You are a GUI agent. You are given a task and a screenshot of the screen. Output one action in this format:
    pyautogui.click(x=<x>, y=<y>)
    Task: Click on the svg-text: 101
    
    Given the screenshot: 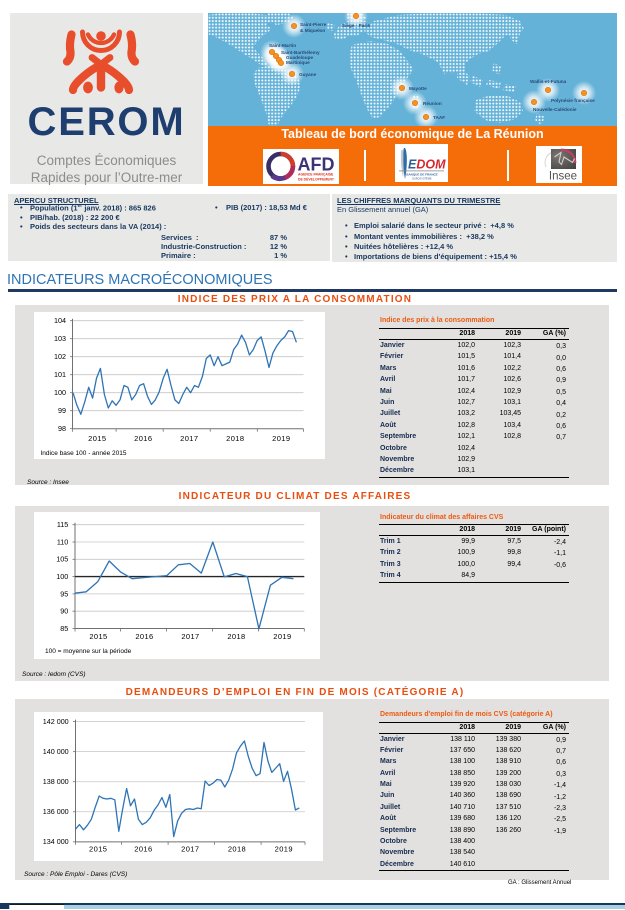 What is the action you would take?
    pyautogui.click(x=60, y=374)
    